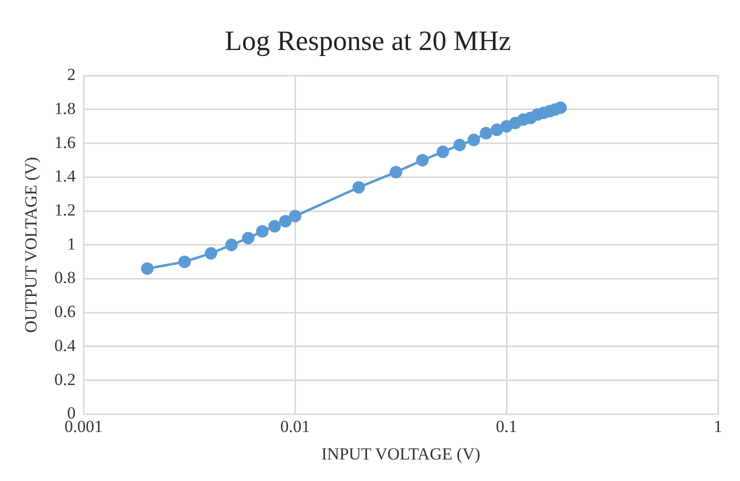  What do you see at coordinates (65, 142) in the screenshot?
I see `y-tick-label: 1.6` at bounding box center [65, 142].